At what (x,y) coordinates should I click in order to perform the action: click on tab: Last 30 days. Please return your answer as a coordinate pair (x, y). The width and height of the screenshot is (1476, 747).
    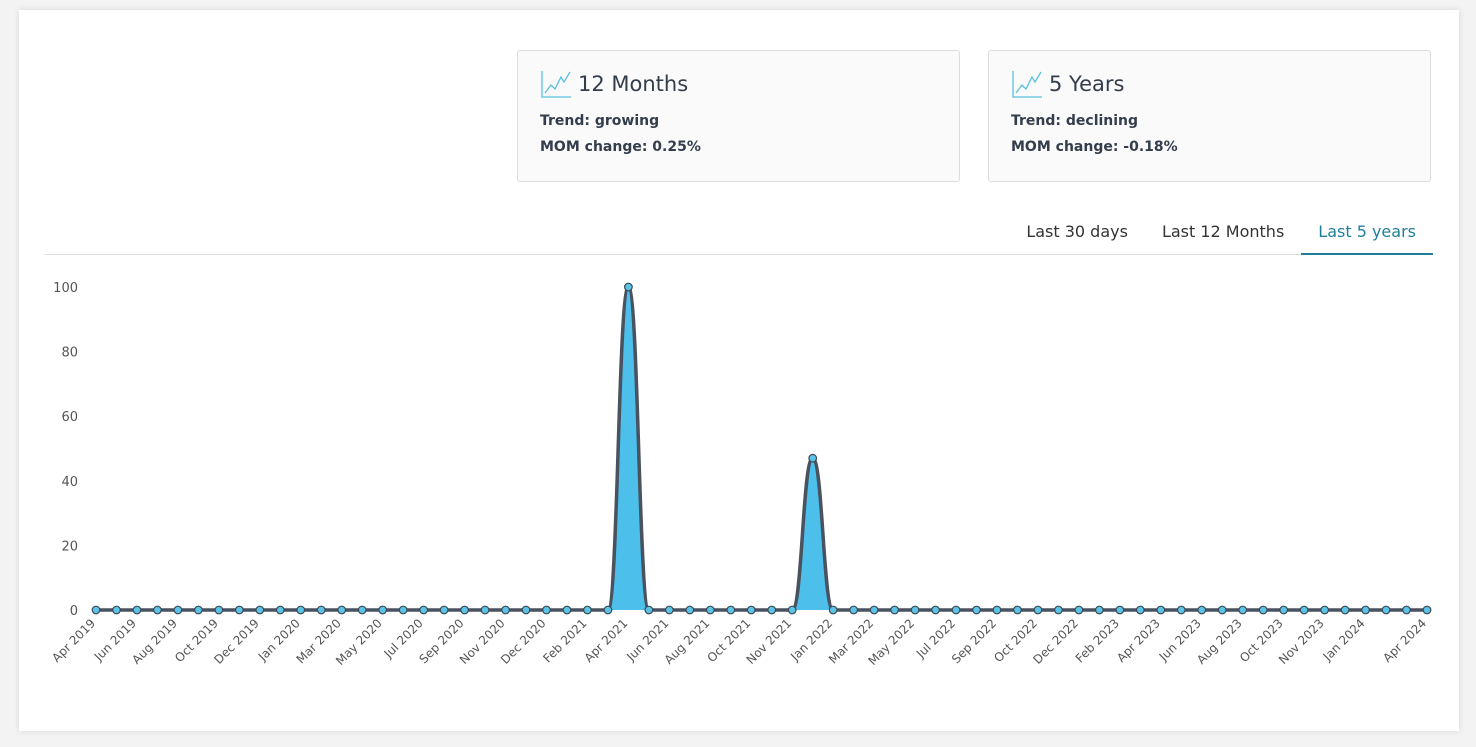
    Looking at the image, I should click on (1077, 231).